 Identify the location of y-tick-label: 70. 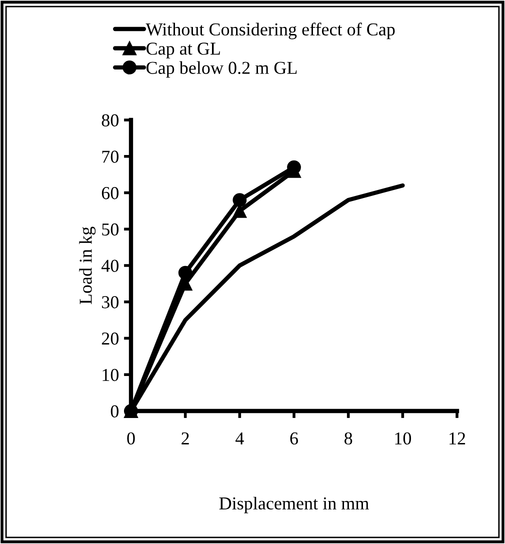
(110, 156).